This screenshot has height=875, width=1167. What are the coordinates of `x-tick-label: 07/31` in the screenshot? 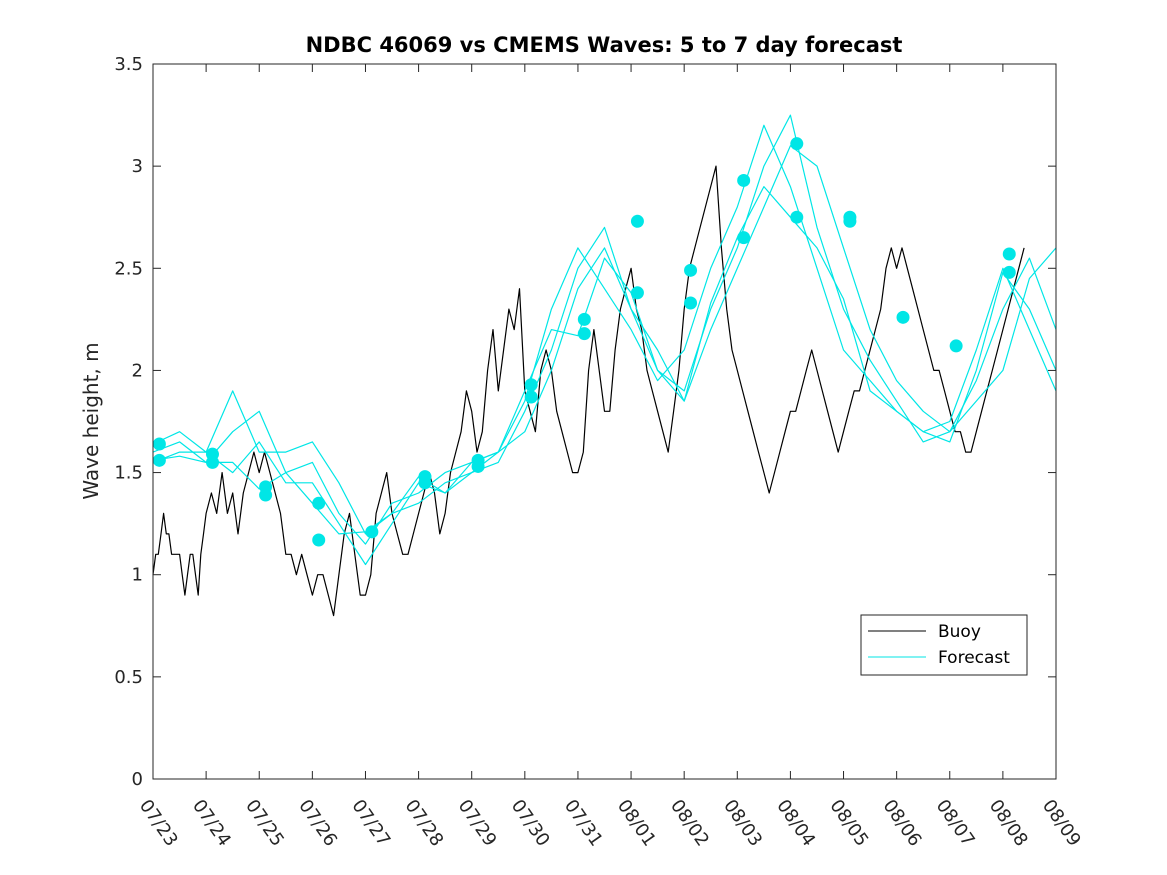 It's located at (583, 823).